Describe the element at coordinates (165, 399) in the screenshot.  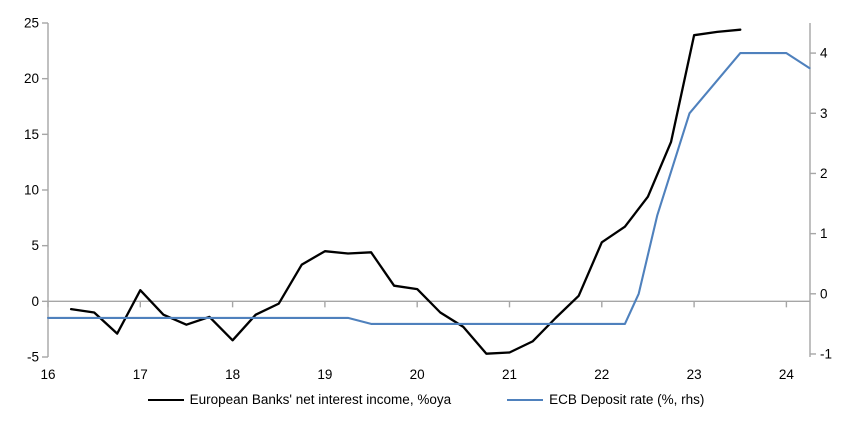
I see `black-line-swatch-icon` at that location.